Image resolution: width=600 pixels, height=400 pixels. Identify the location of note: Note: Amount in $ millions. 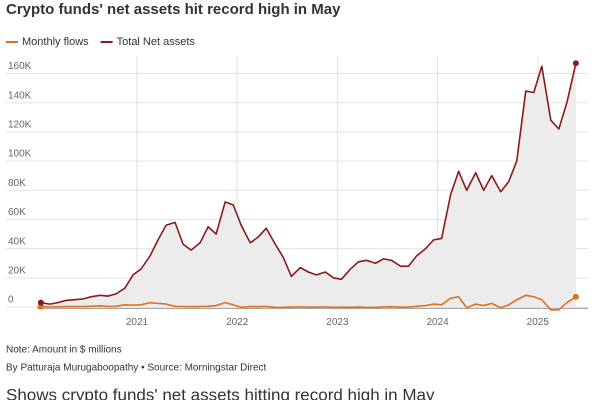
(64, 350).